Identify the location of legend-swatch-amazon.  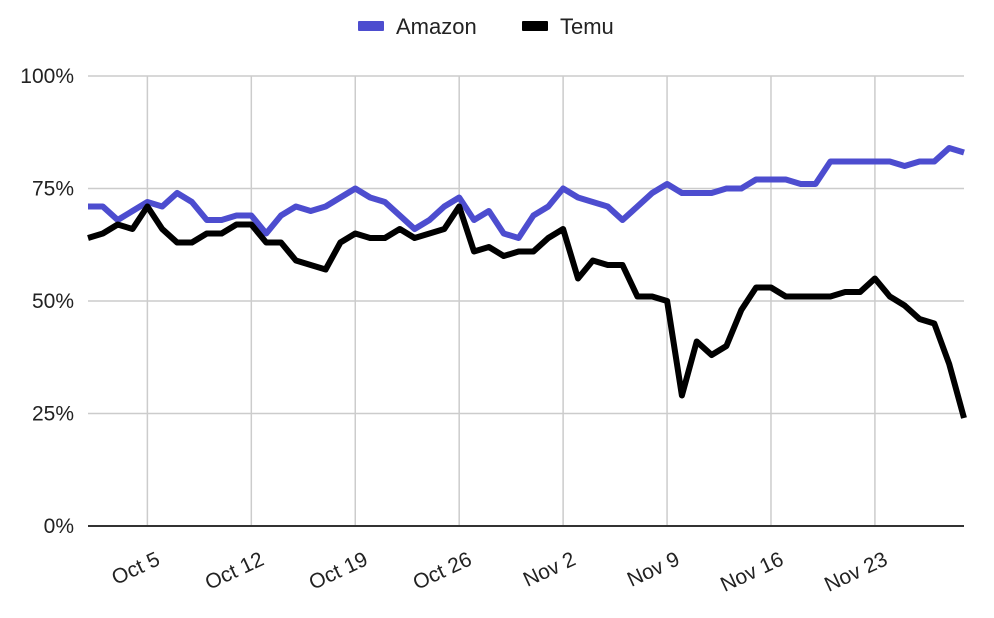
(371, 26).